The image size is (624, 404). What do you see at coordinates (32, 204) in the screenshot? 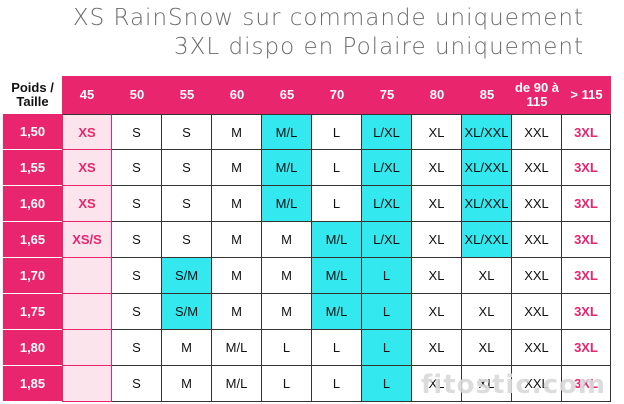
I see `row-header-height: 1,60` at bounding box center [32, 204].